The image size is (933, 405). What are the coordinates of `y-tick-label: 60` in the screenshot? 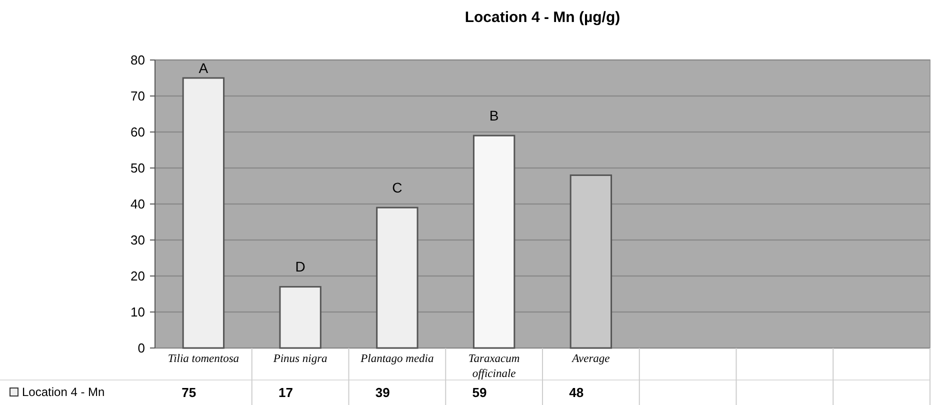 It's located at (137, 132).